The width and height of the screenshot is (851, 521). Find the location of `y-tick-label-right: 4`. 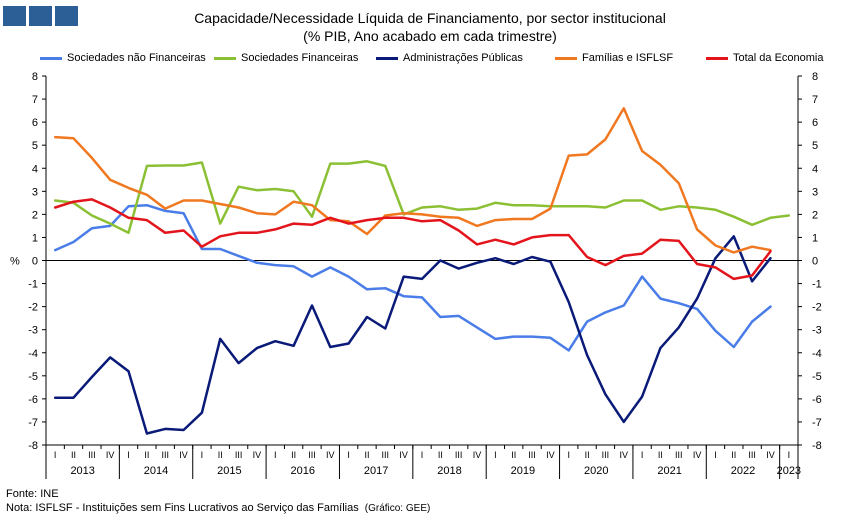

y-tick-label-right: 4 is located at coordinates (815, 169).